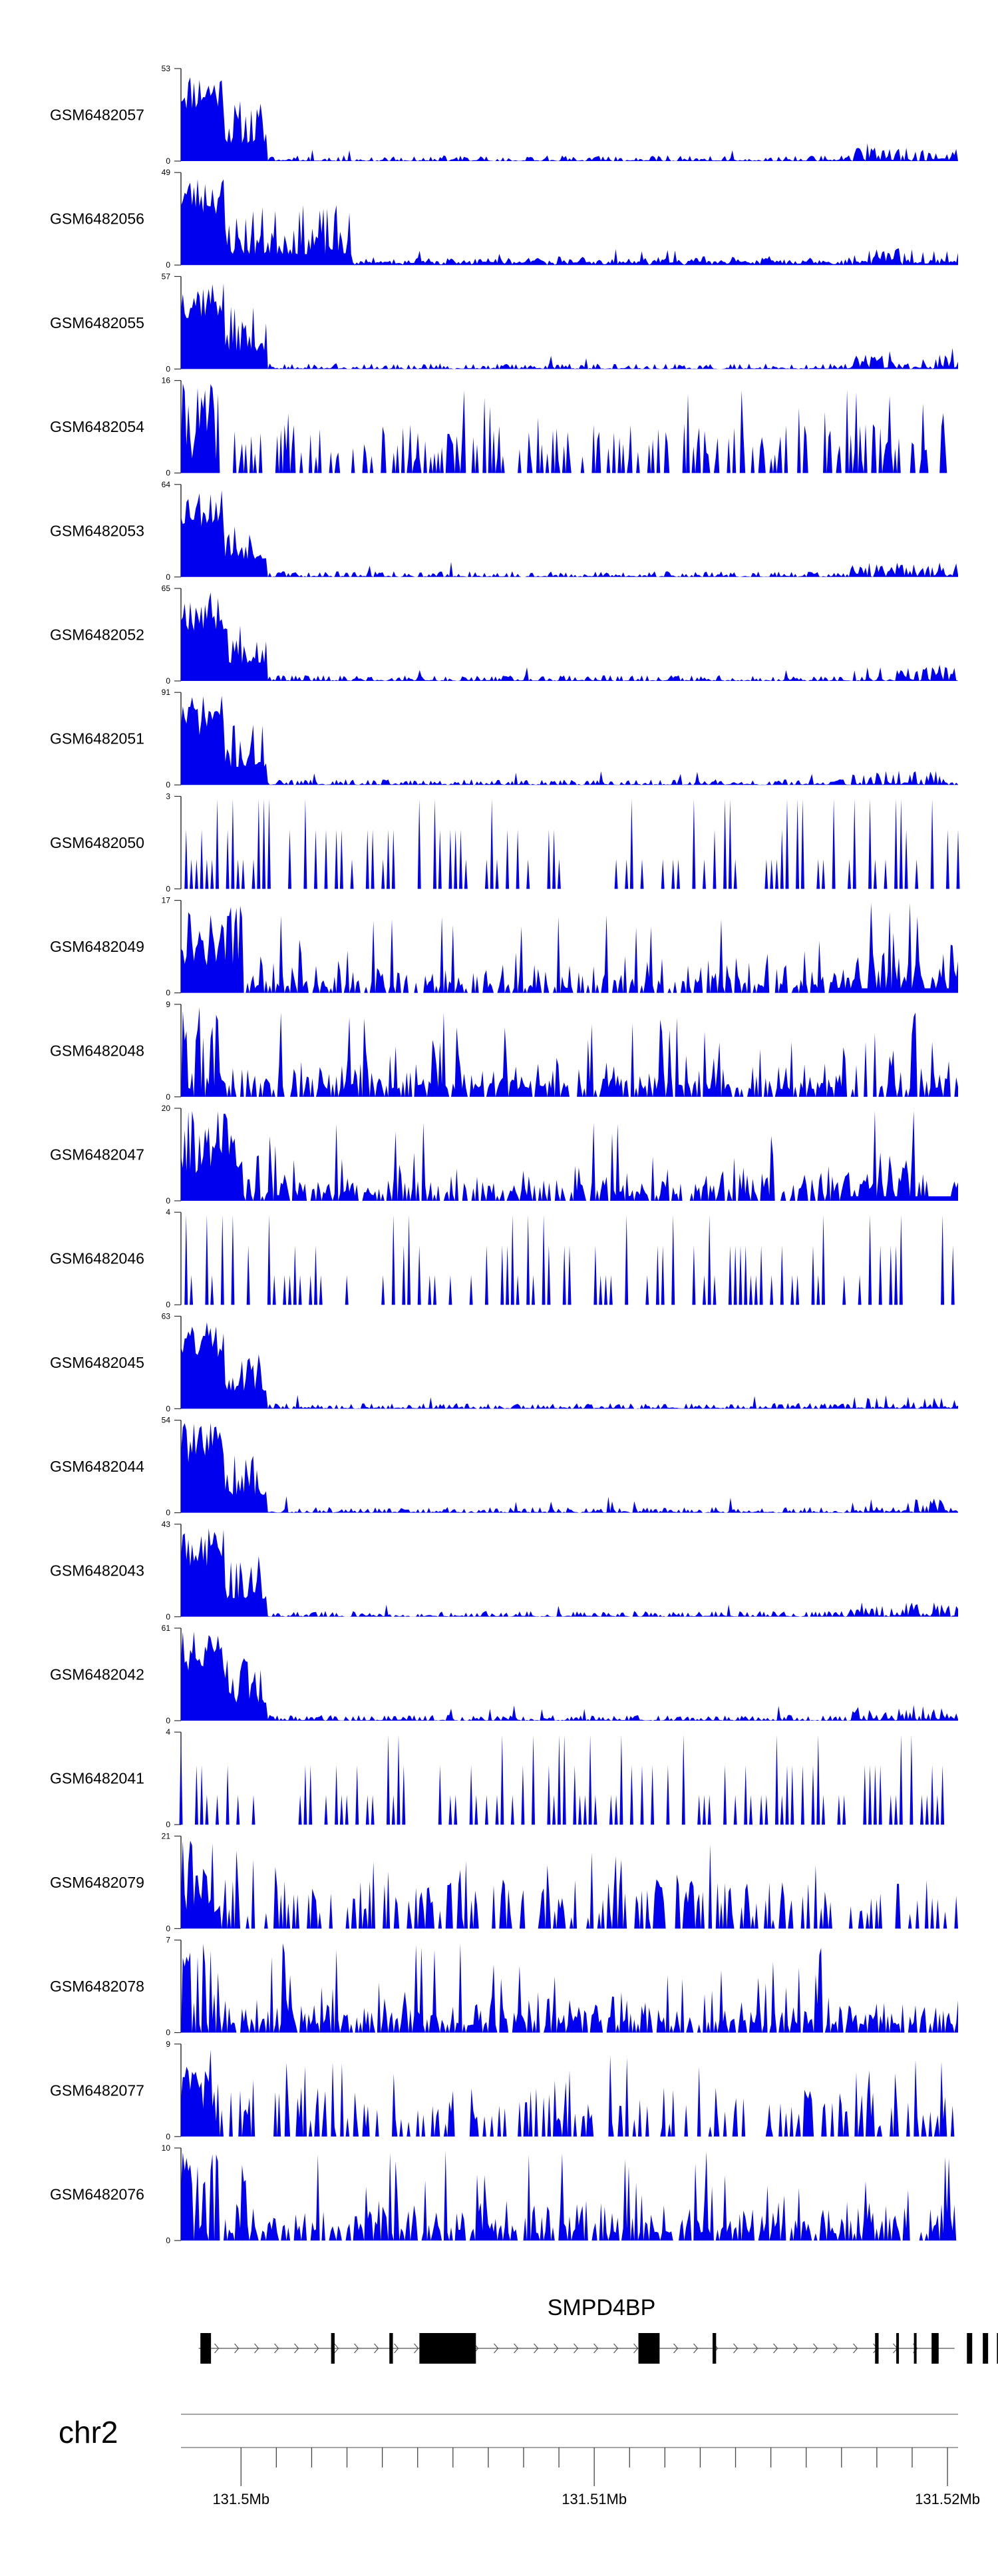 The image size is (998, 2576). Describe the element at coordinates (947, 2499) in the screenshot. I see `position-label: 131.52Mb` at that location.